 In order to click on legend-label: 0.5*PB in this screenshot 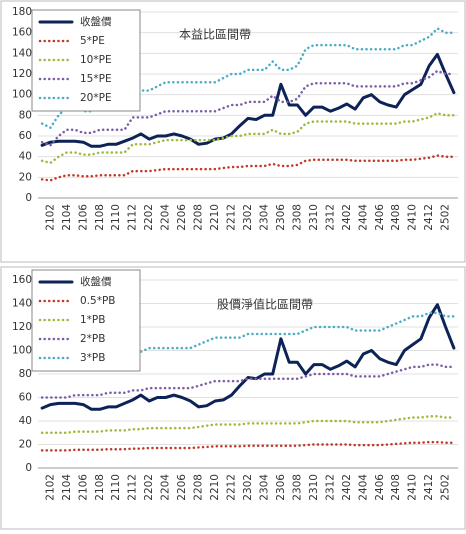, I will do `click(97, 301)`.